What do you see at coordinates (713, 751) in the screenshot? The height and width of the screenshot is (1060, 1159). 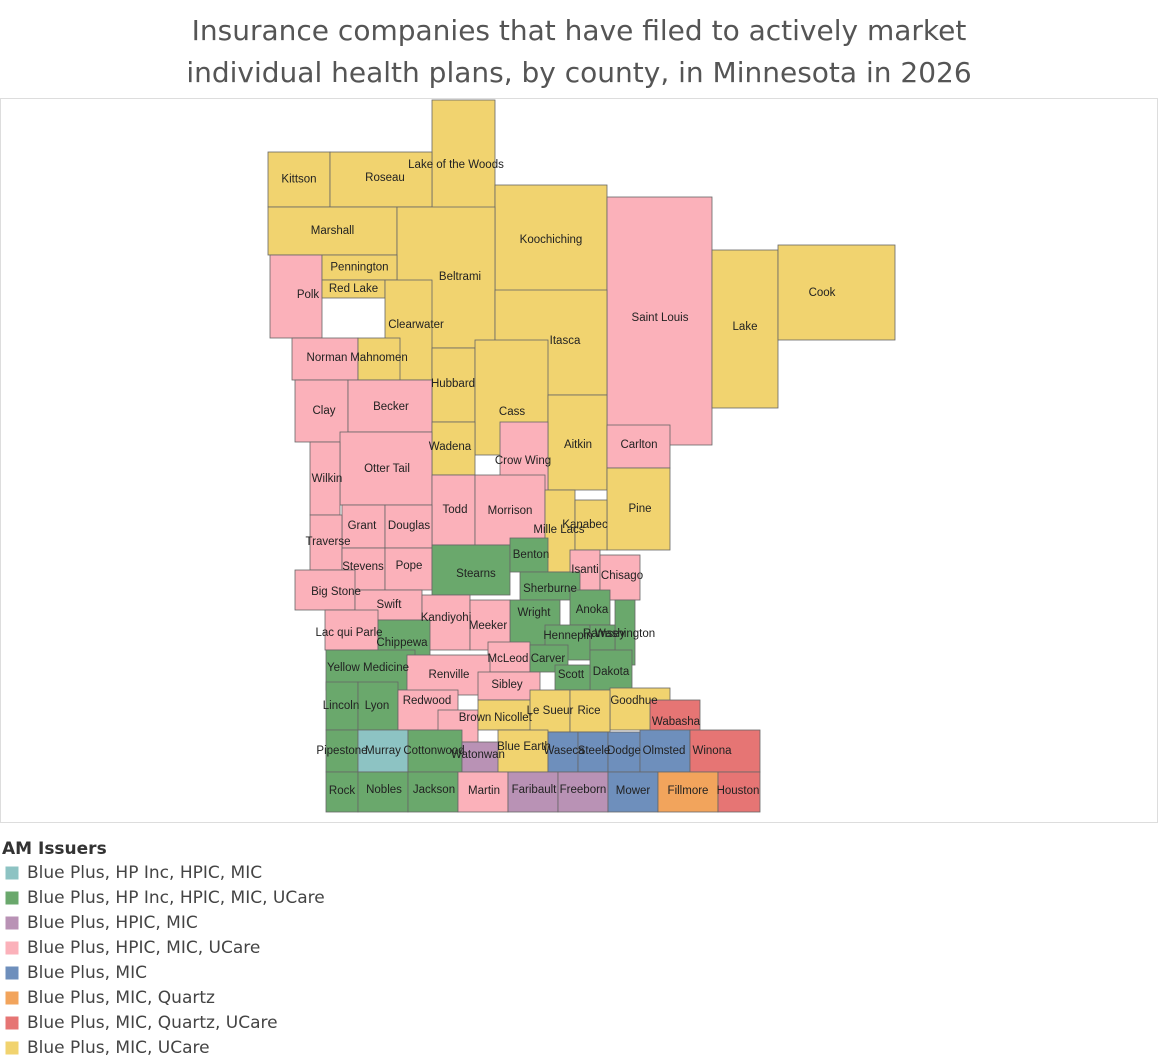 I see `county-label: Winona` at bounding box center [713, 751].